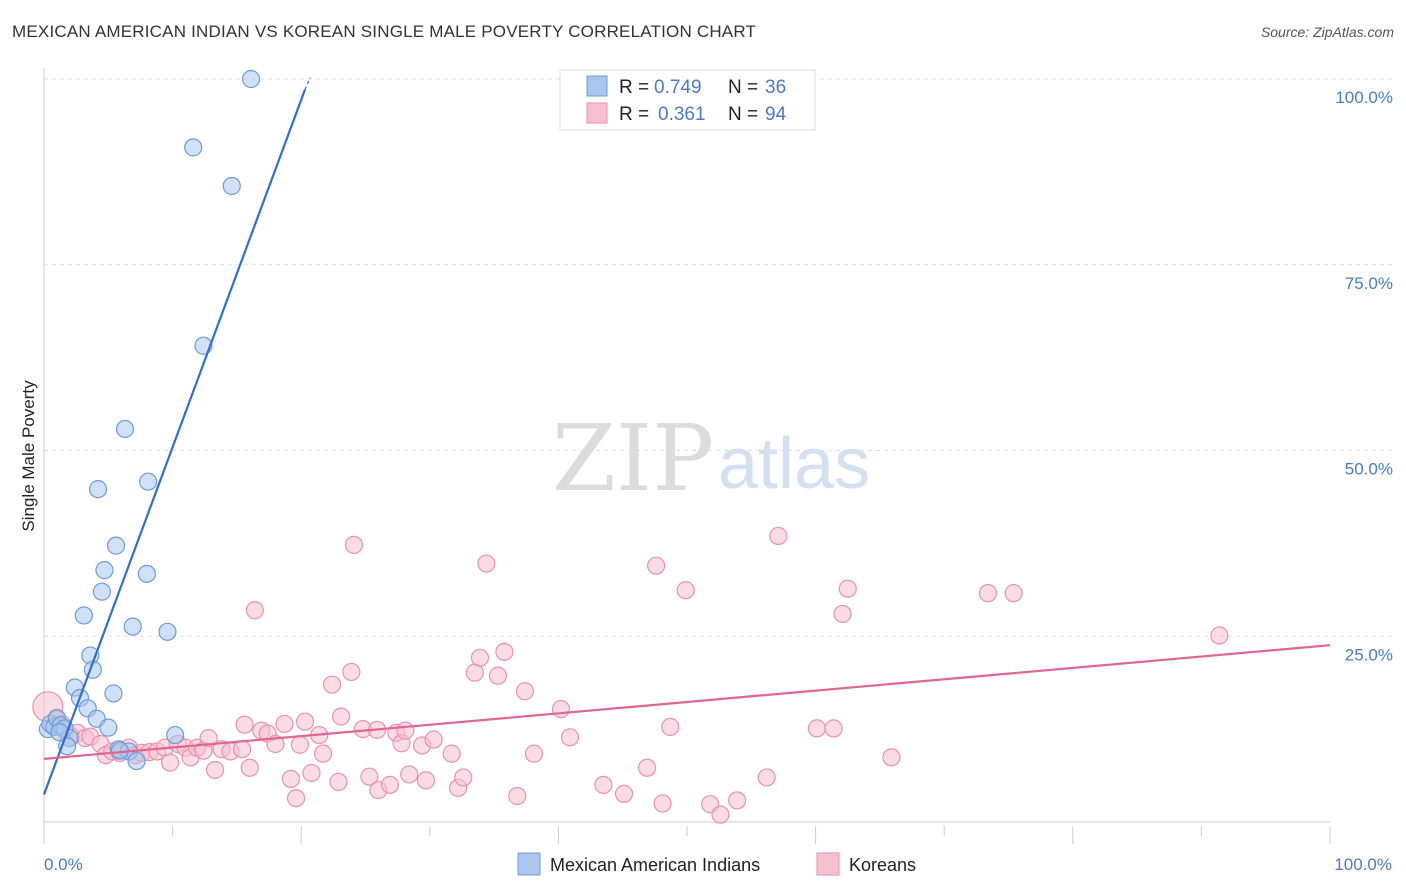 The image size is (1406, 892). I want to click on series-label-mexican-american-indians: Mexican American Indians, so click(655, 865).